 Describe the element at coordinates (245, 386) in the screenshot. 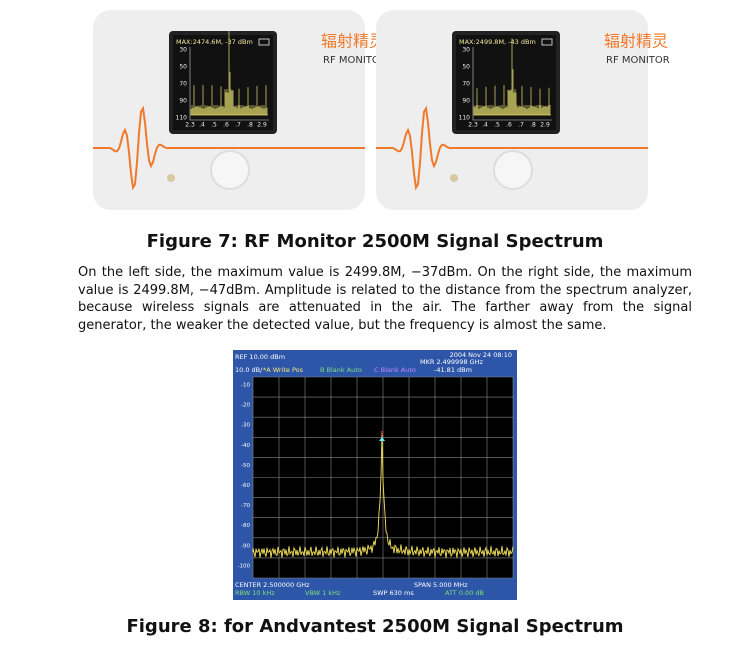

I see `analyzer-y-label: -10` at that location.